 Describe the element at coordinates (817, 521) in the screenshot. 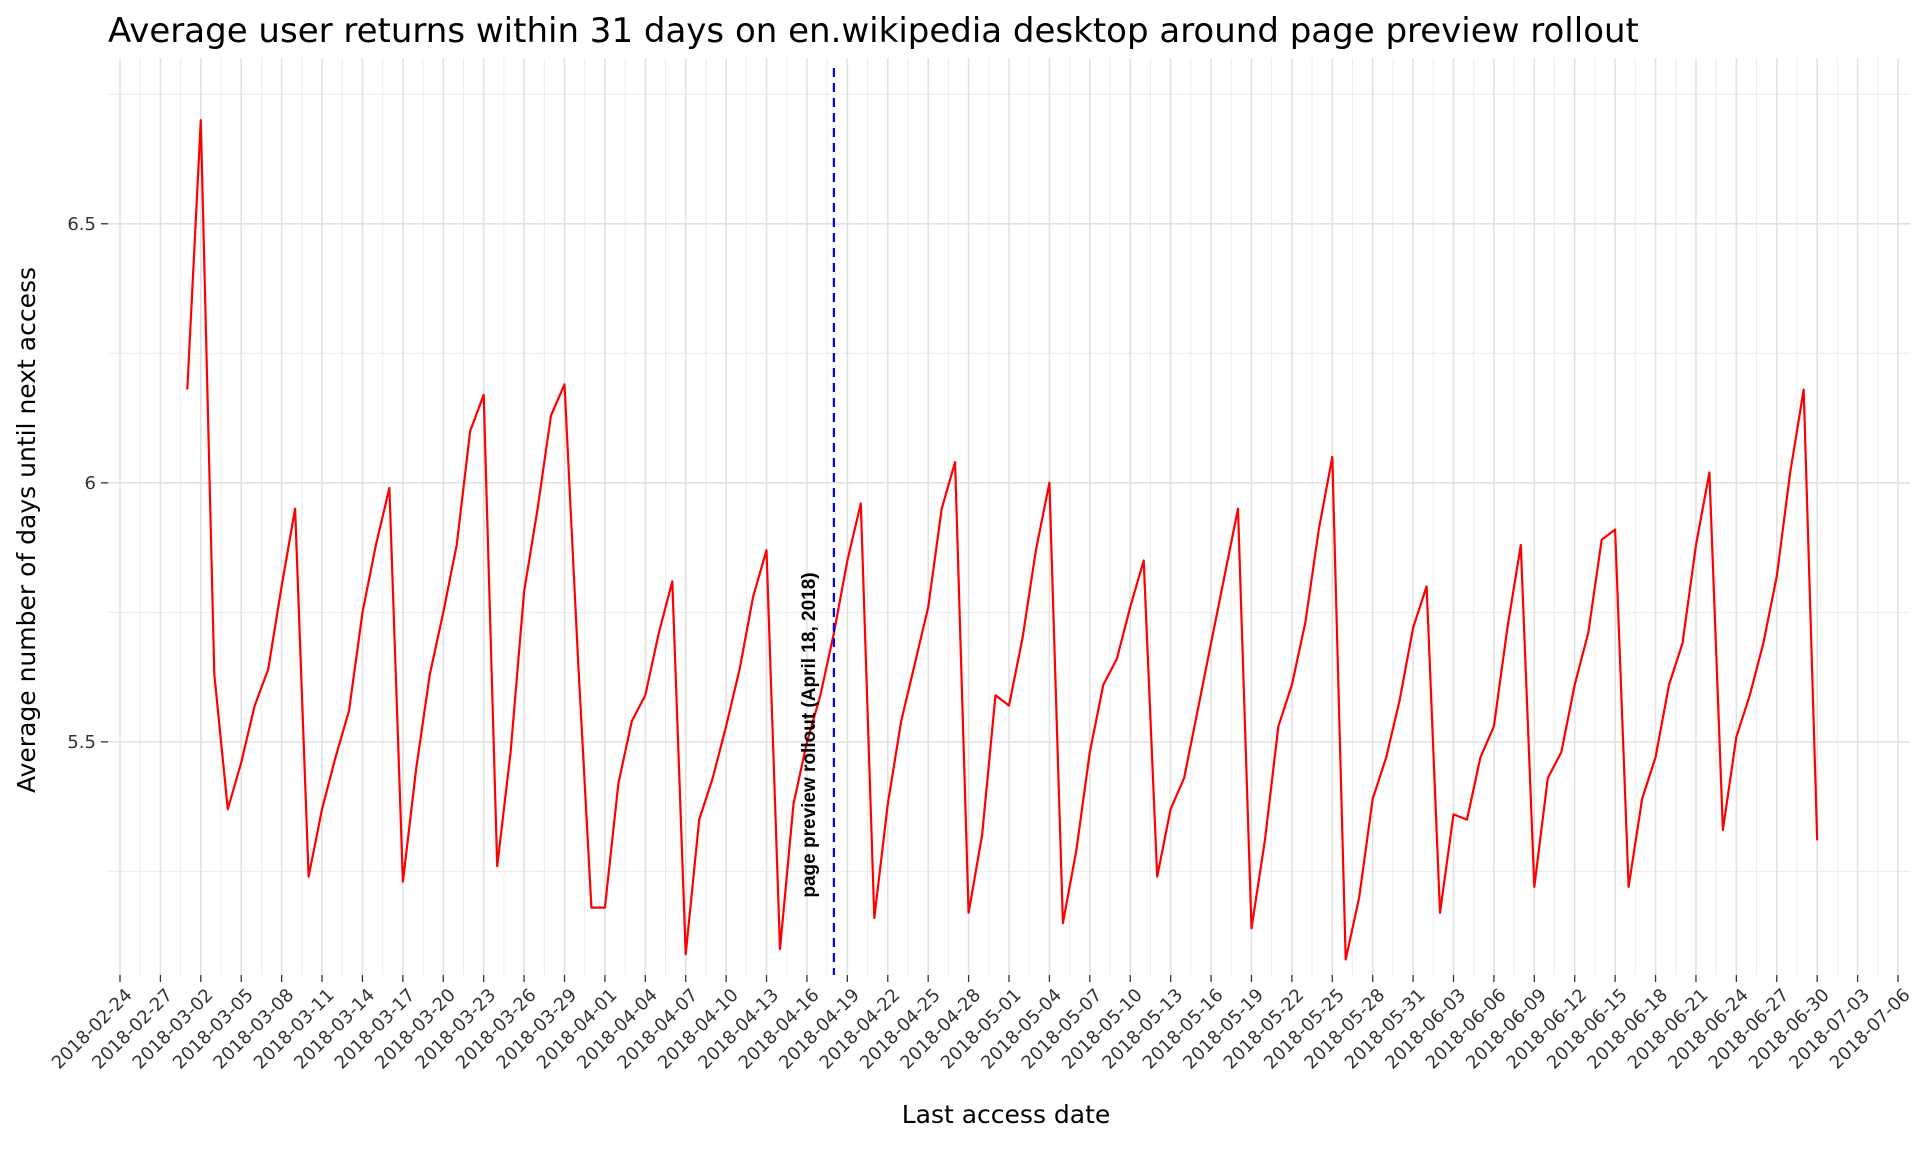

I see `annotation-layer: page preview rollout (April 18, 2018)` at that location.